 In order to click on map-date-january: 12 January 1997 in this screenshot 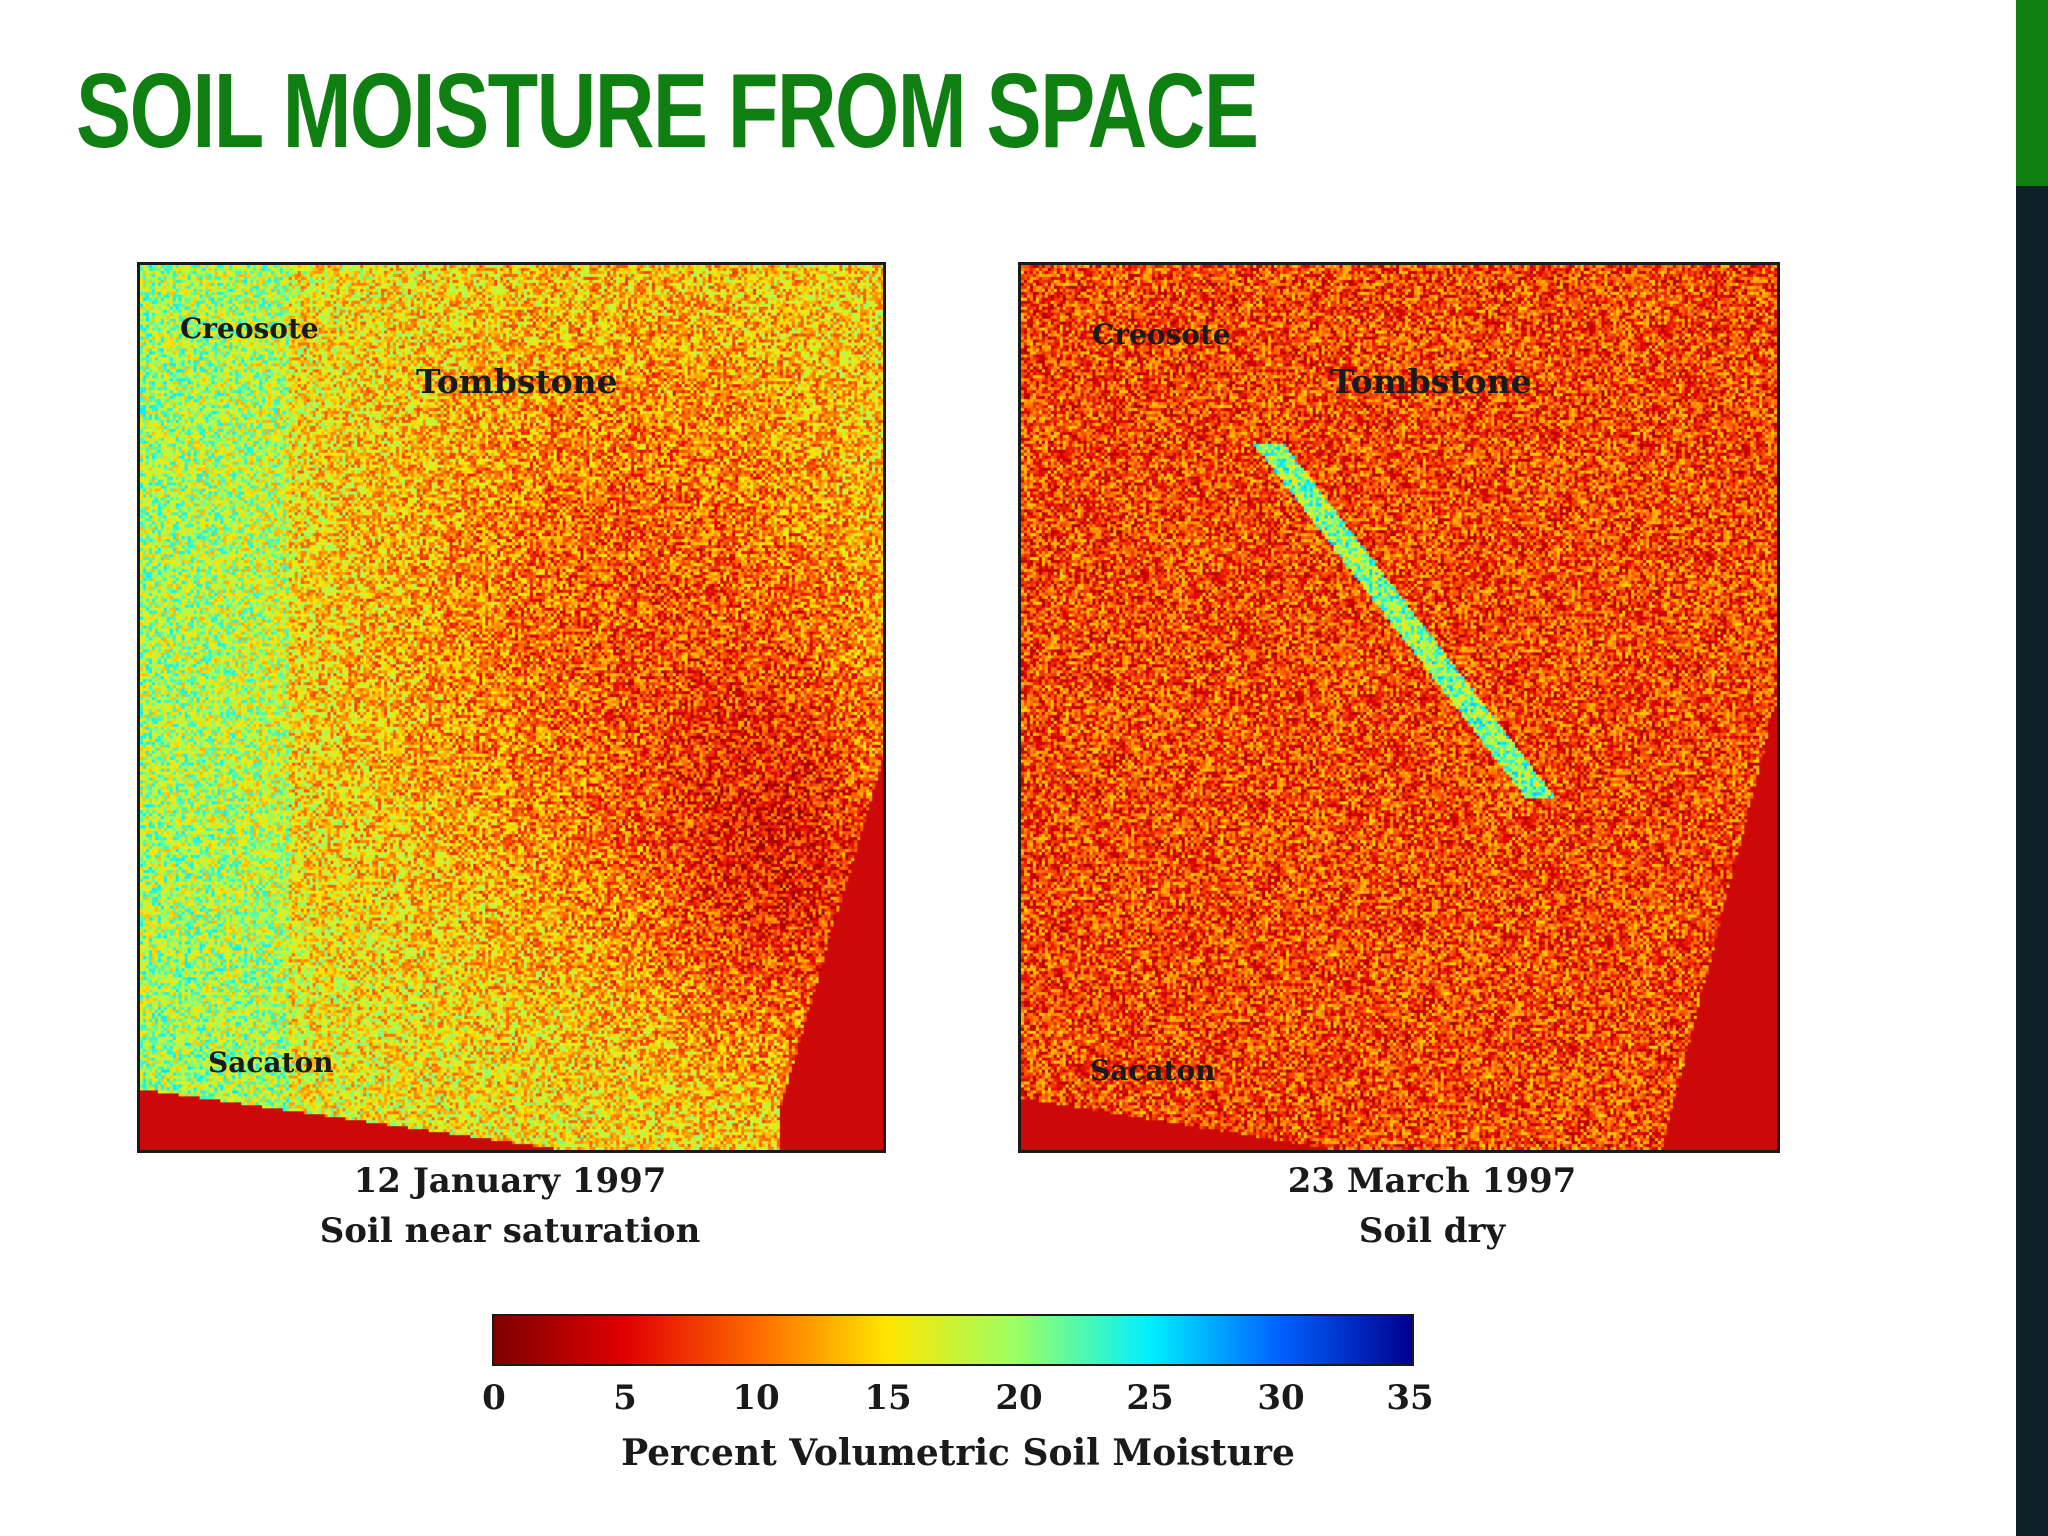, I will do `click(510, 1181)`.